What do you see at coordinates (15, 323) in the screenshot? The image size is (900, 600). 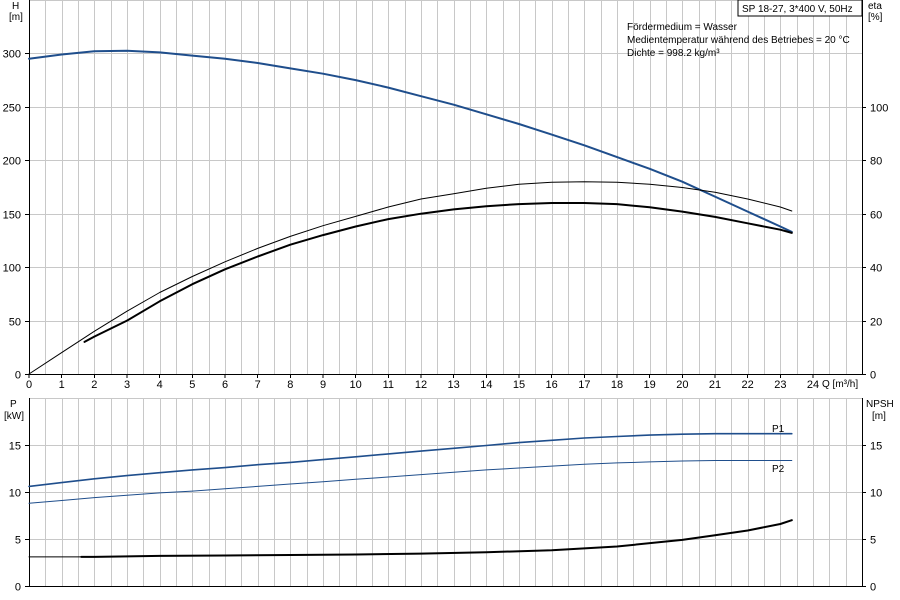 I see `left-tick-label: 50` at bounding box center [15, 323].